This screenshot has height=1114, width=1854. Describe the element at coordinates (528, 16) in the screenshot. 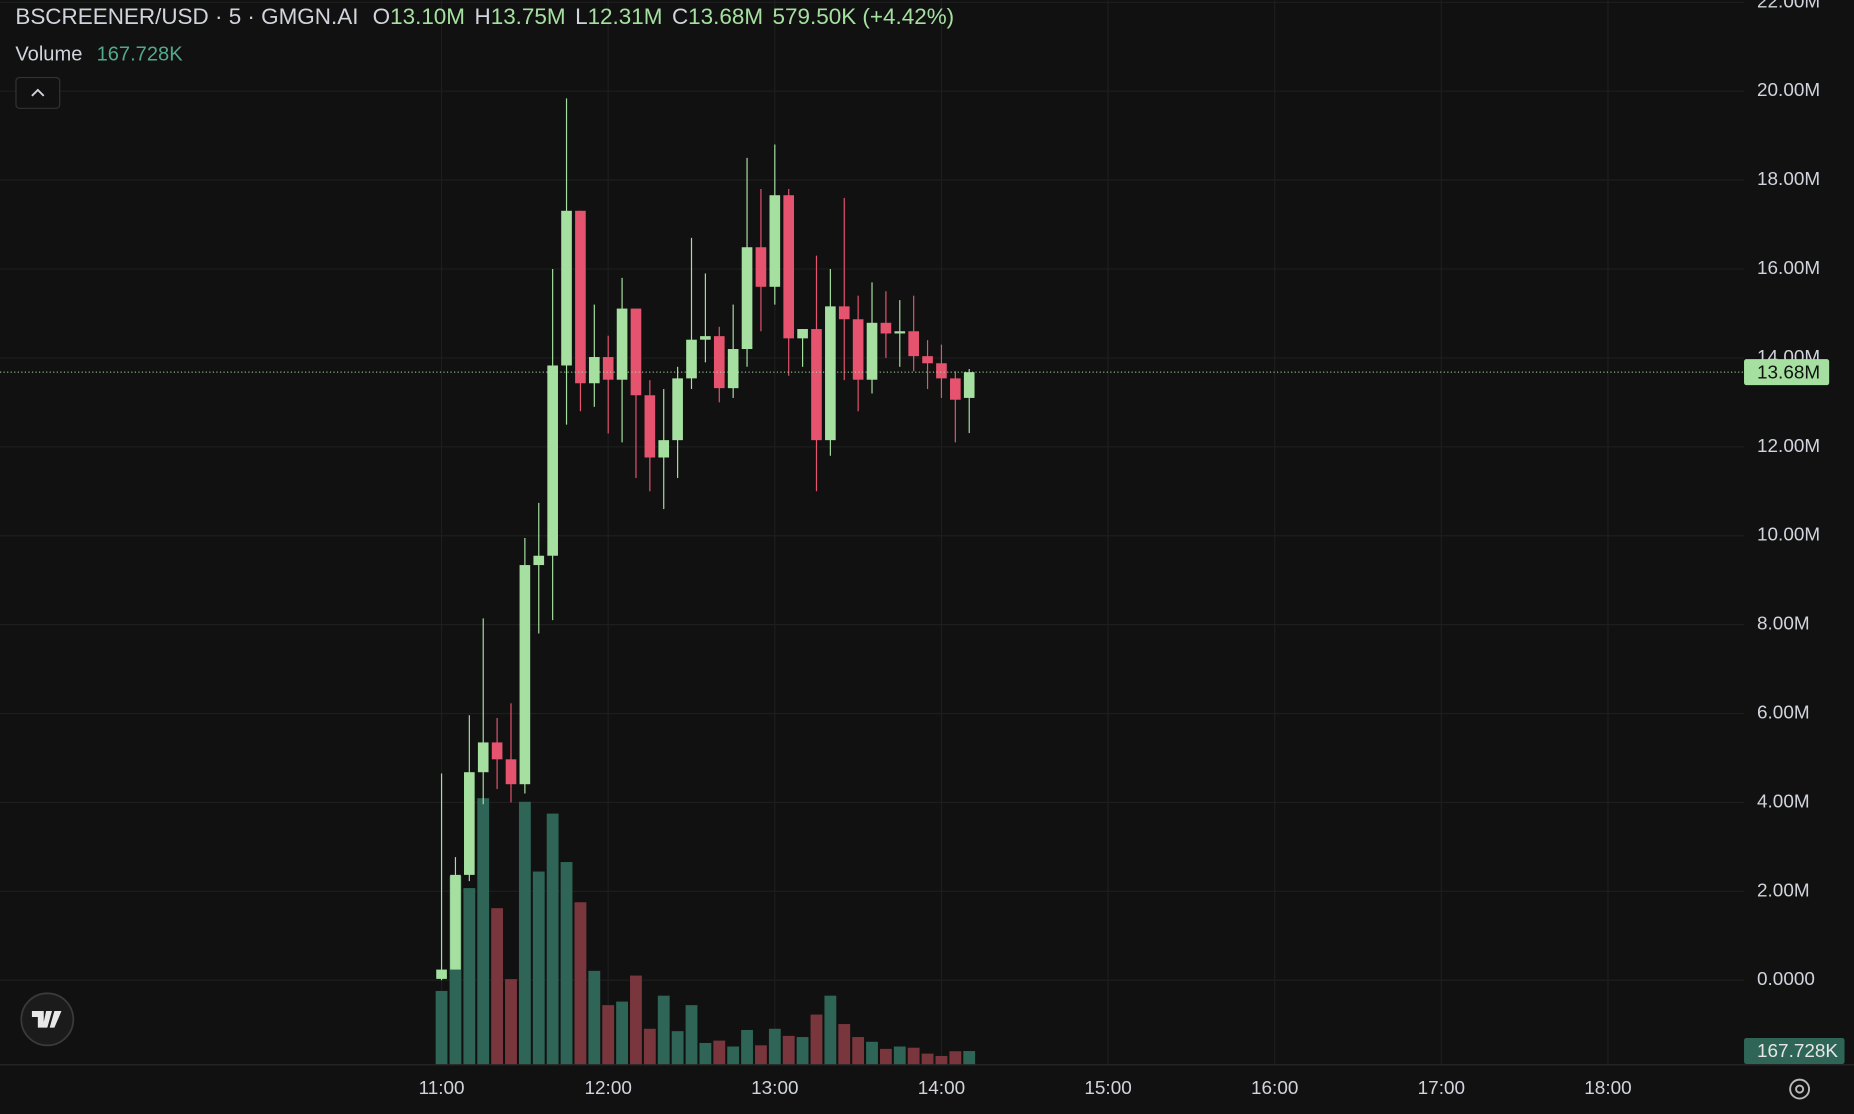

I see `legend-value: 13.75M` at that location.